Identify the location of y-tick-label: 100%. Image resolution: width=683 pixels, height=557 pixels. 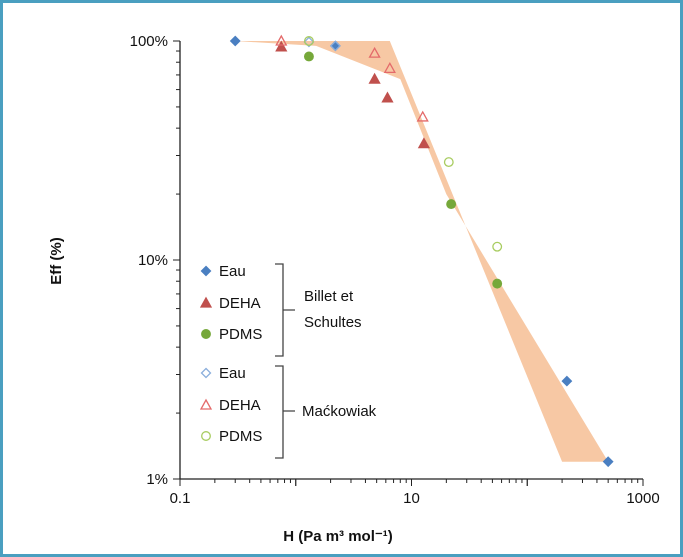
(149, 41).